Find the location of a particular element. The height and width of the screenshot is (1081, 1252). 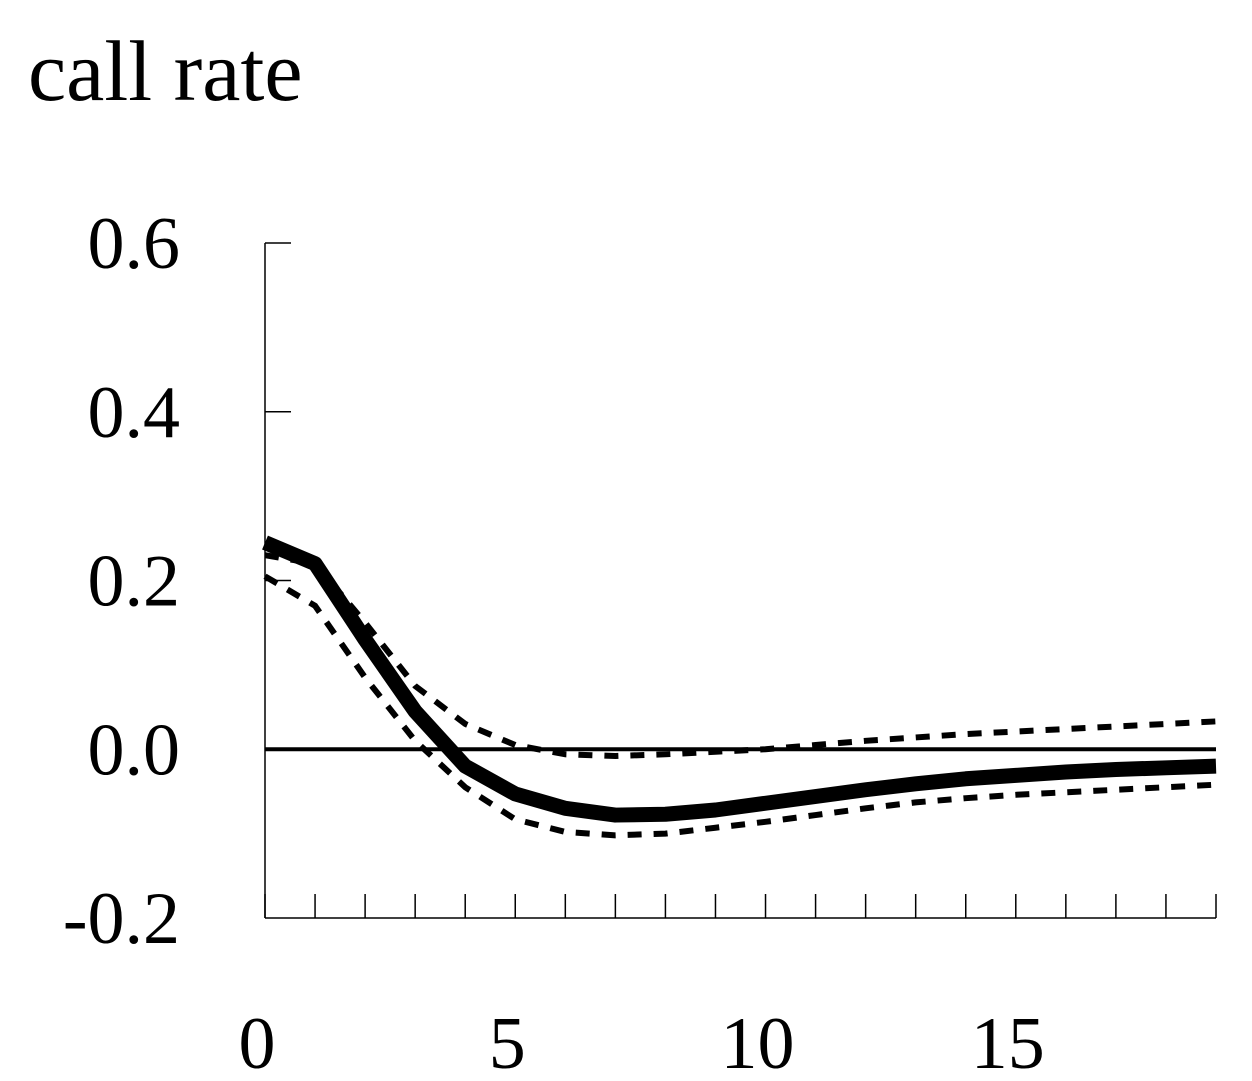

x-tick-label: 5 is located at coordinates (507, 1042).